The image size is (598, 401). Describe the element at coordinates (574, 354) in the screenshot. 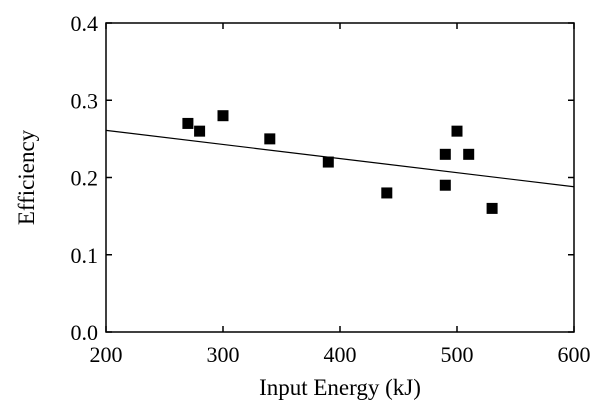

I see `x-tick-label: 600` at that location.